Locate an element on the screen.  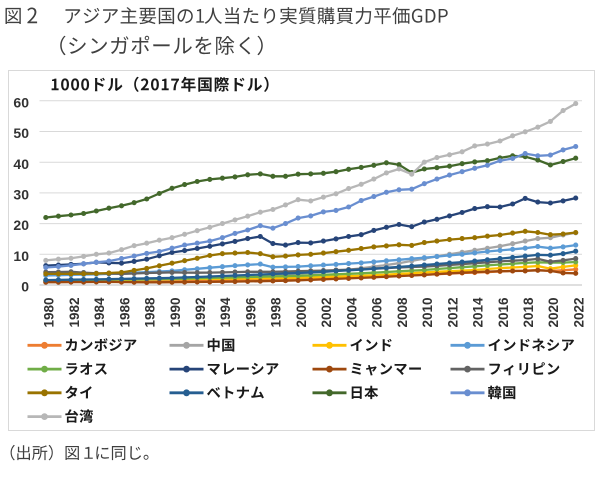
svg-text: 2002 is located at coordinates (326, 313).